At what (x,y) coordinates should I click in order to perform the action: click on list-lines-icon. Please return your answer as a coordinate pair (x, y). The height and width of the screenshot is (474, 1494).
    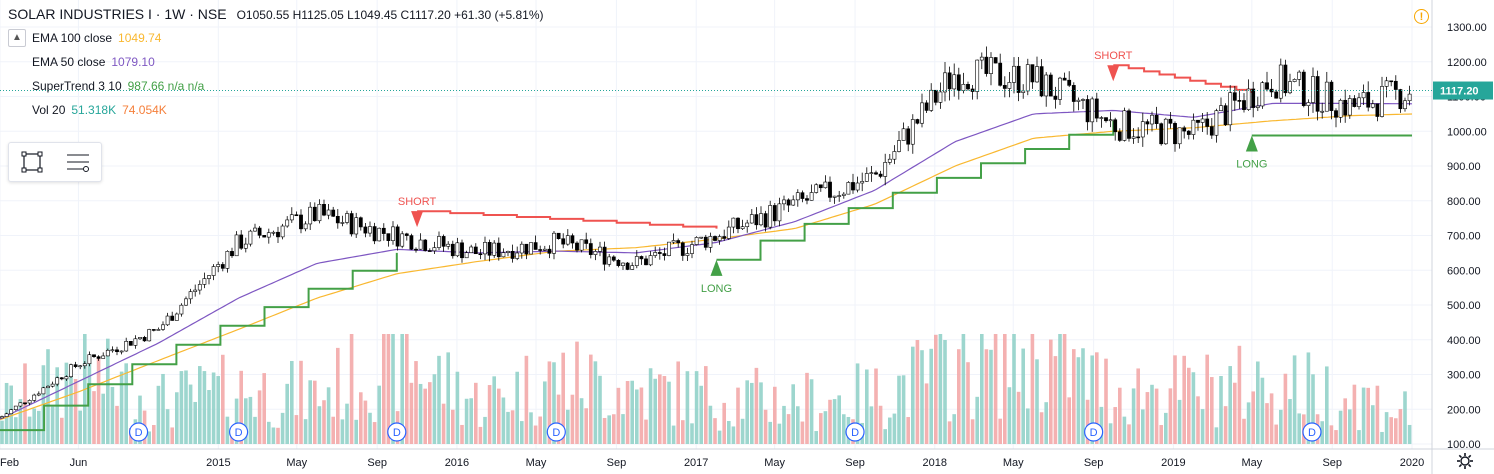
    Looking at the image, I should click on (78, 162).